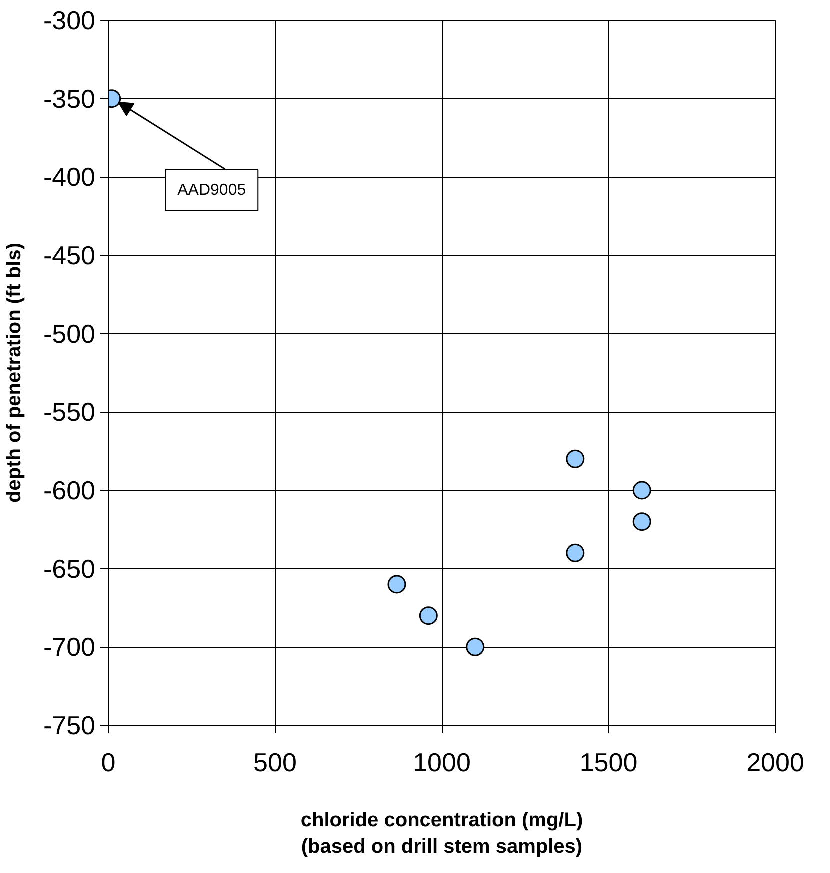 Image resolution: width=830 pixels, height=873 pixels. I want to click on annotation: AAD9005, so click(212, 190).